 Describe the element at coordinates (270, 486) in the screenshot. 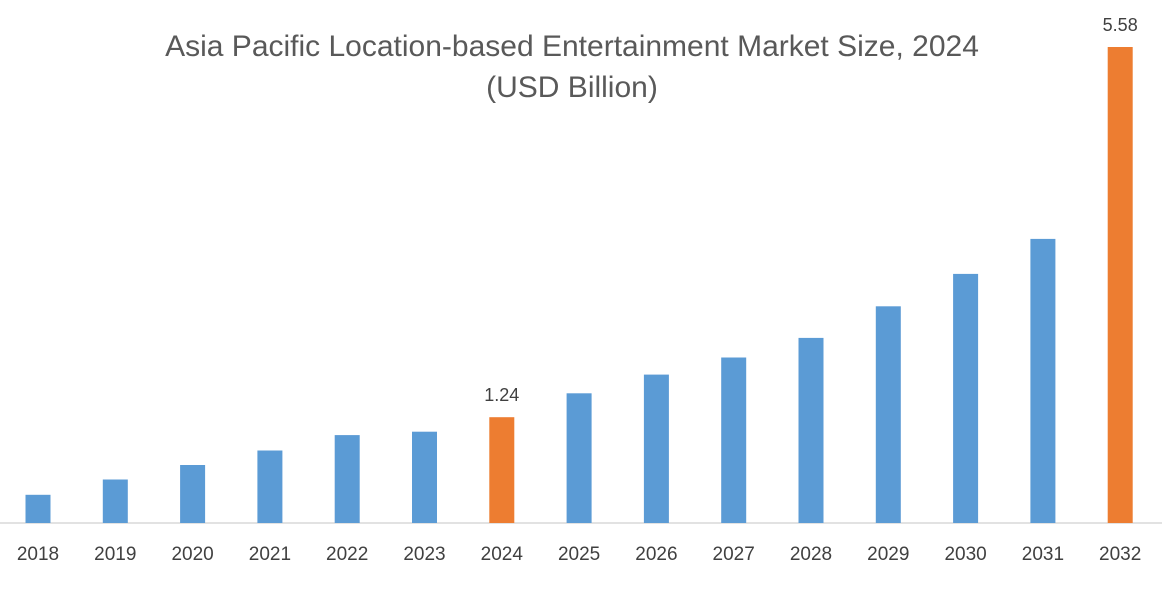

I see `bar-2021` at that location.